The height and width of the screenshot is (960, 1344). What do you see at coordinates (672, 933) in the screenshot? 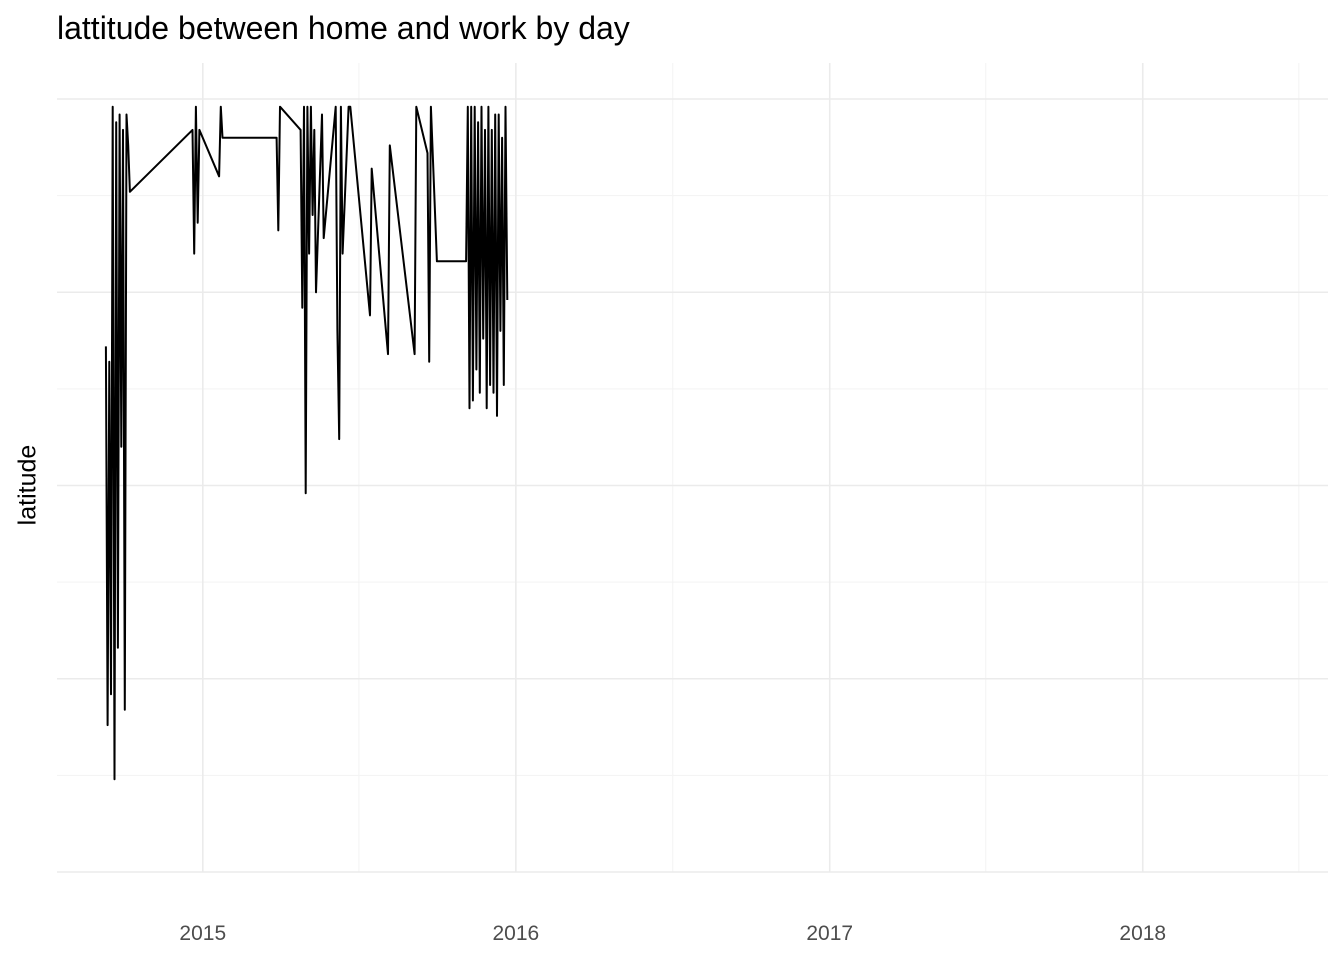
I see `x-axis-ticks: 2015 2016 2017 2018` at bounding box center [672, 933].